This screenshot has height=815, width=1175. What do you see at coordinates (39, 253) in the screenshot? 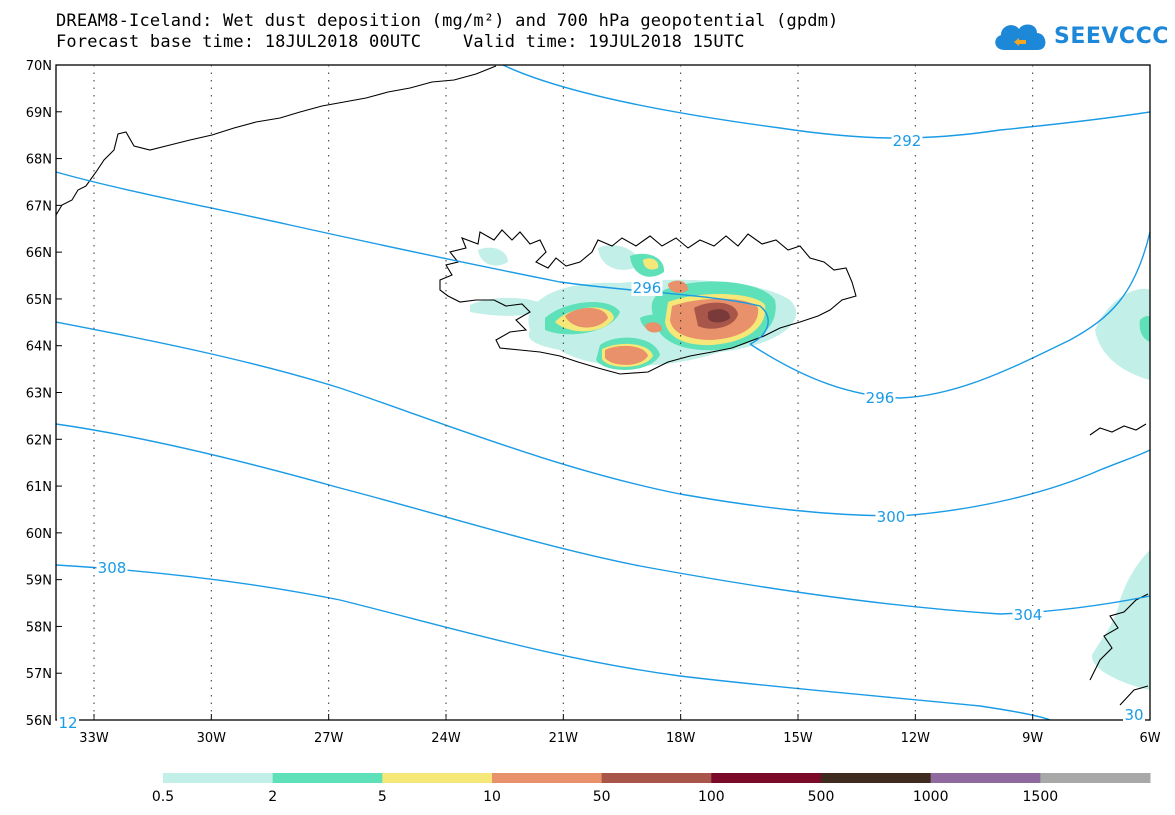
I see `lat-label: 66N` at bounding box center [39, 253].